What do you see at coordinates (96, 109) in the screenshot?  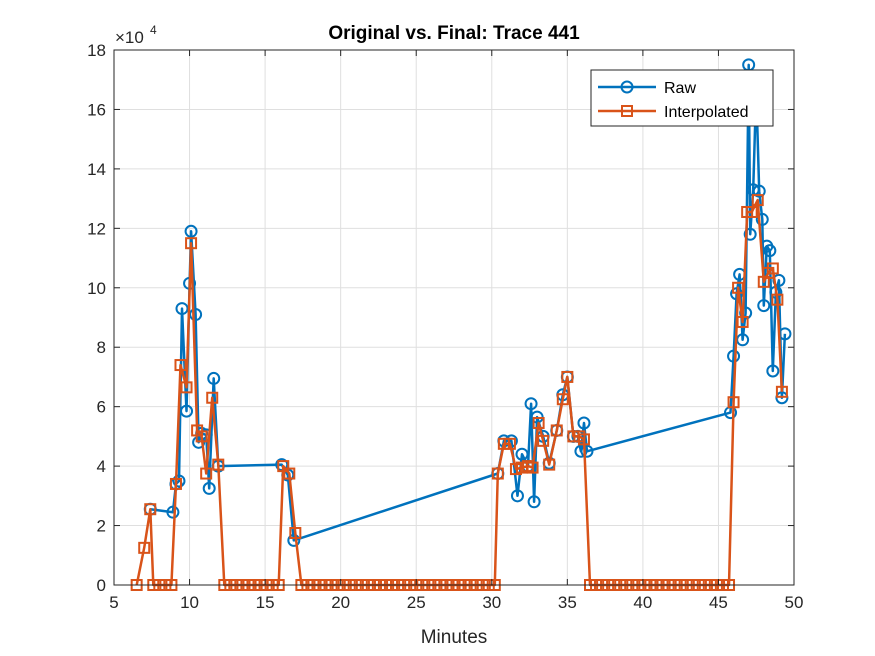 I see `y-tick-label: 16` at bounding box center [96, 109].